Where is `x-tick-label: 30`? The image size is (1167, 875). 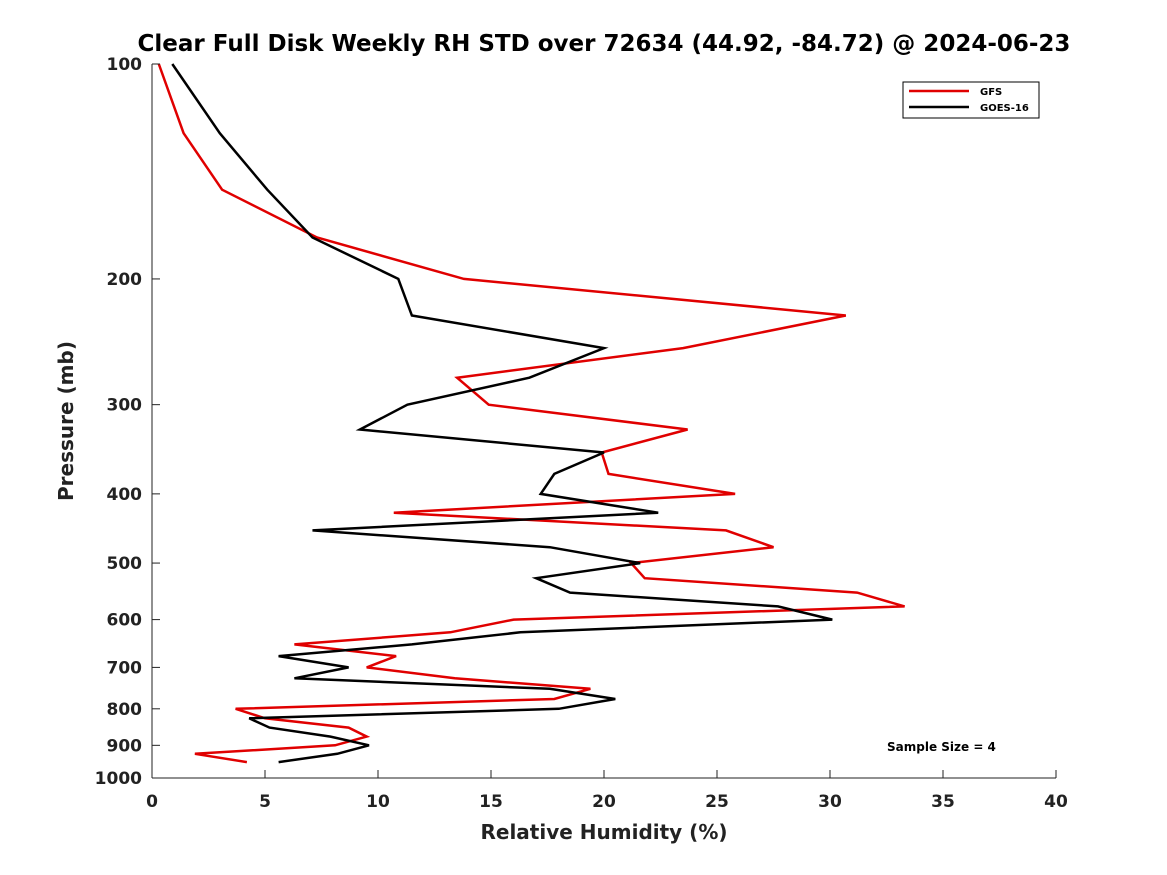 x-tick-label: 30 is located at coordinates (830, 802).